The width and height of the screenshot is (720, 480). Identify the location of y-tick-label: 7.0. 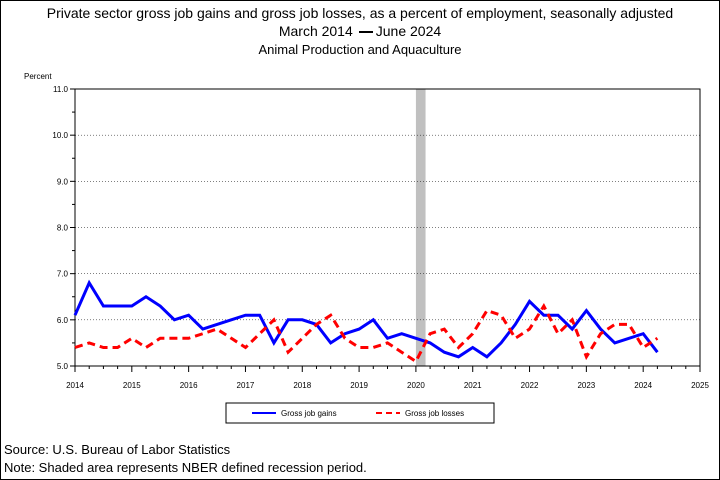
(63, 274).